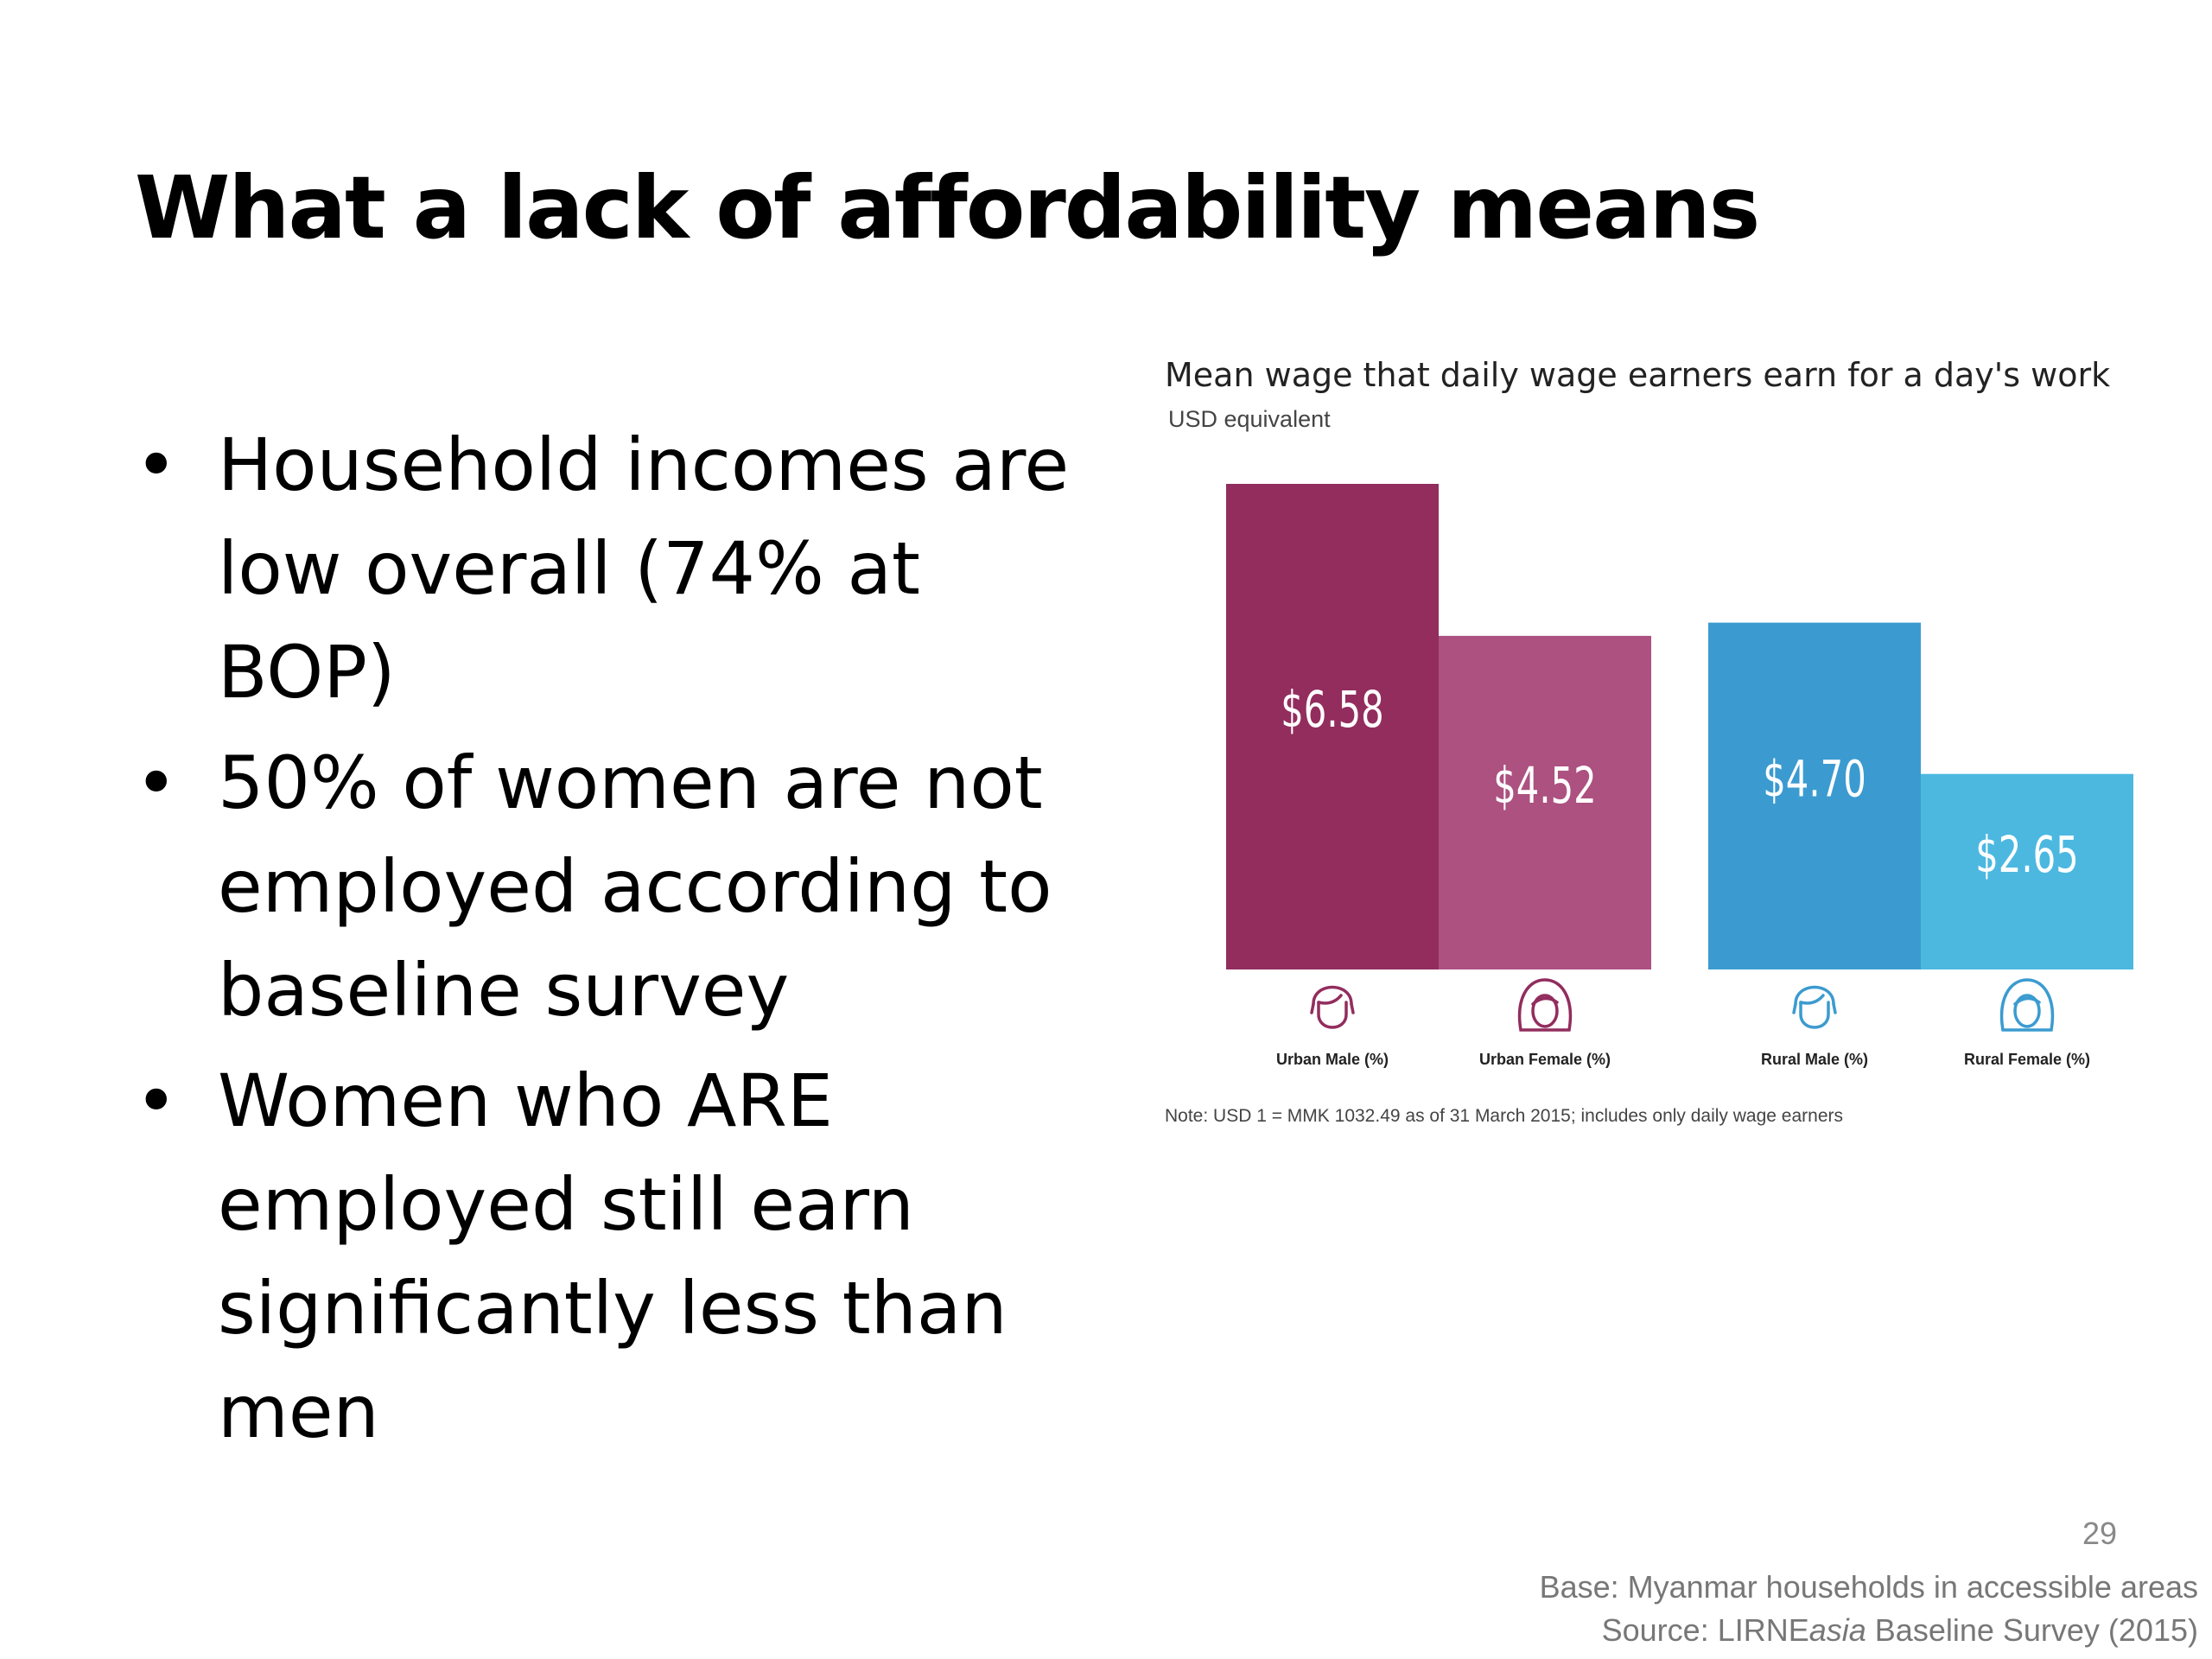 The height and width of the screenshot is (1659, 2212). I want to click on source-note: Source: LIRNEasia Baseline Survey (2015), so click(1900, 1630).